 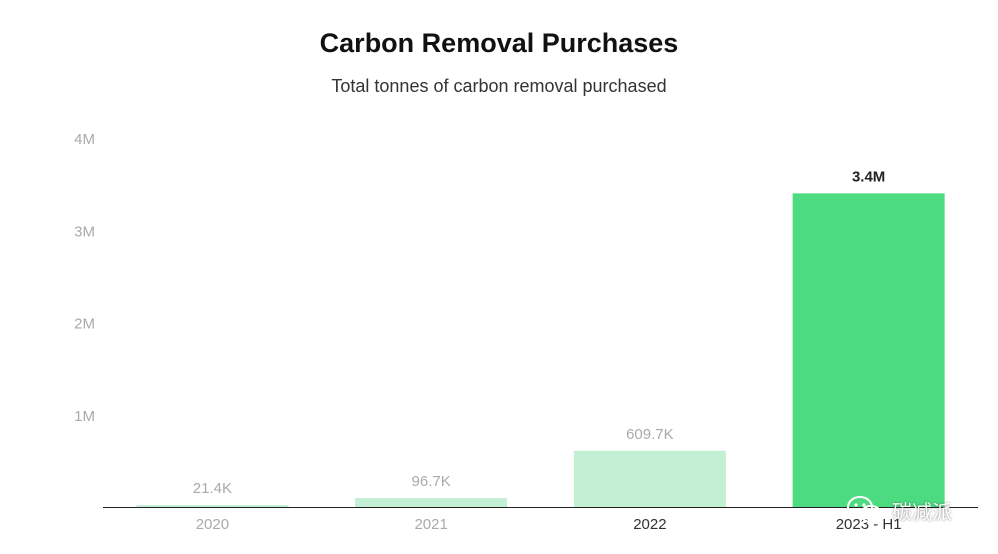 What do you see at coordinates (649, 524) in the screenshot?
I see `x-tick-label: 2022` at bounding box center [649, 524].